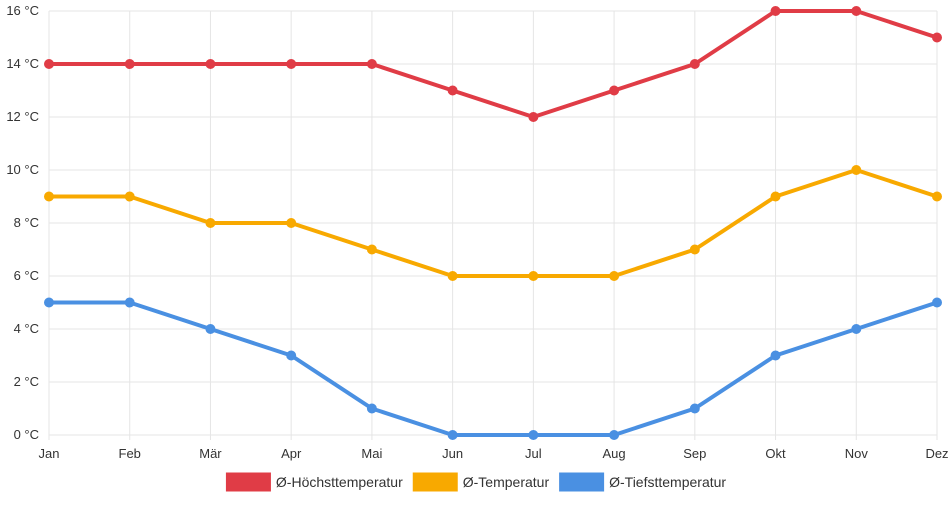  Describe the element at coordinates (667, 482) in the screenshot. I see `legend-label: Ø-Tiefsttemperatur` at that location.